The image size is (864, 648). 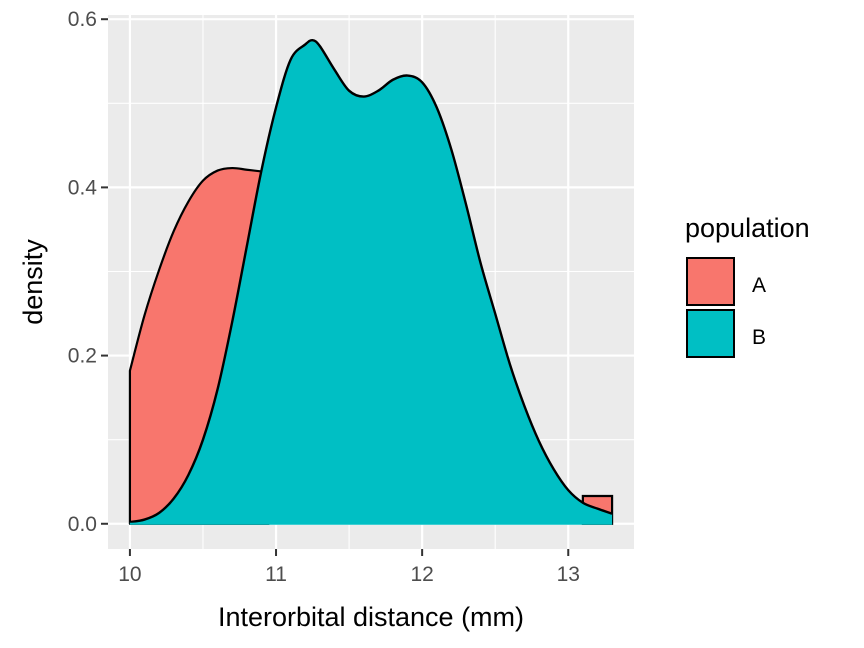 What do you see at coordinates (129, 574) in the screenshot?
I see `x-tick-label: 10` at bounding box center [129, 574].